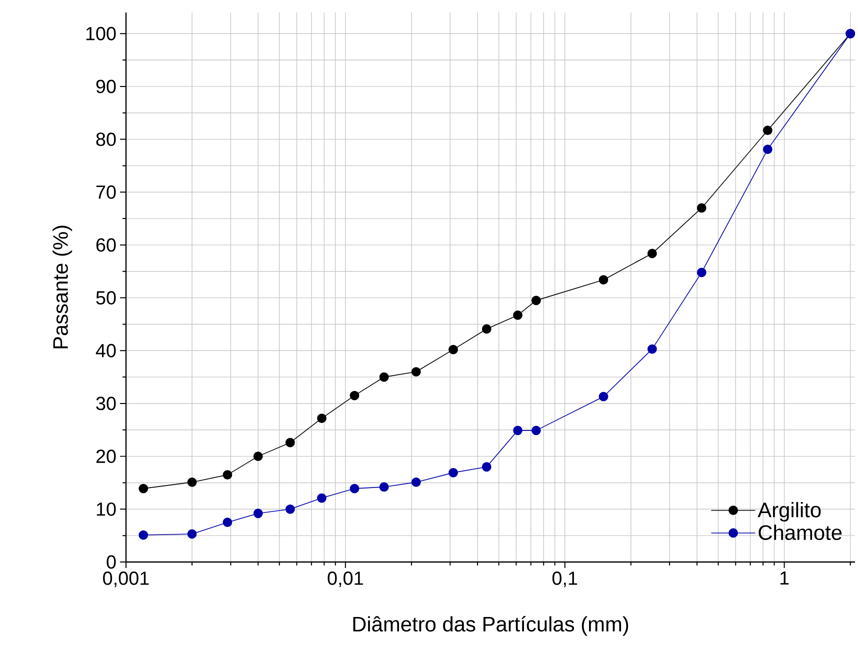  Describe the element at coordinates (126, 580) in the screenshot. I see `x-tick-label: 0,001` at that location.